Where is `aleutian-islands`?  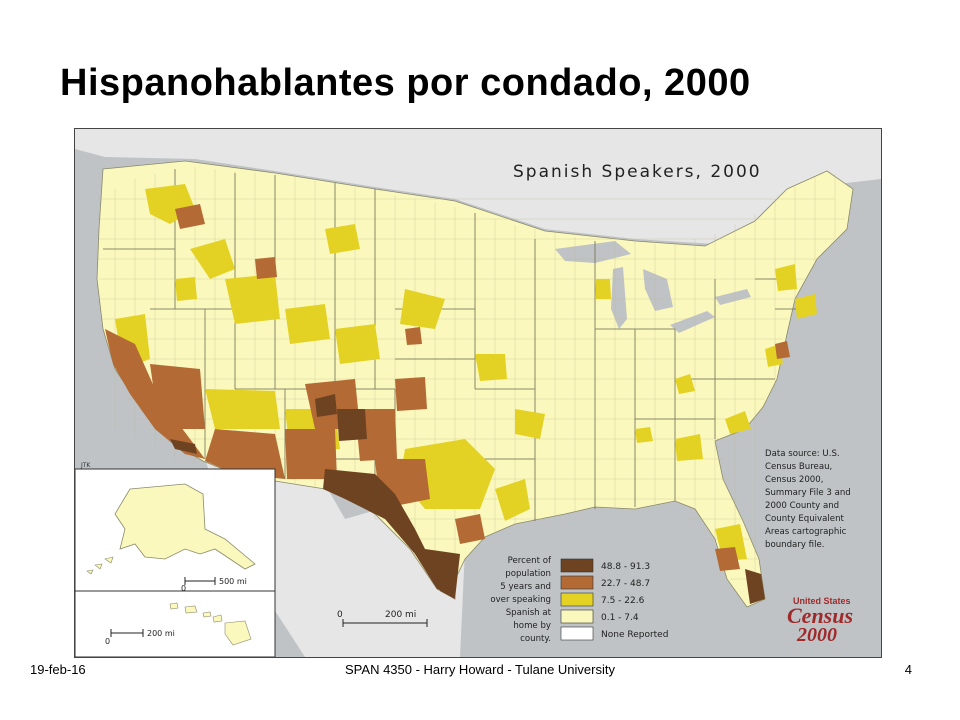
aleutian-islands is located at coordinates (100, 565).